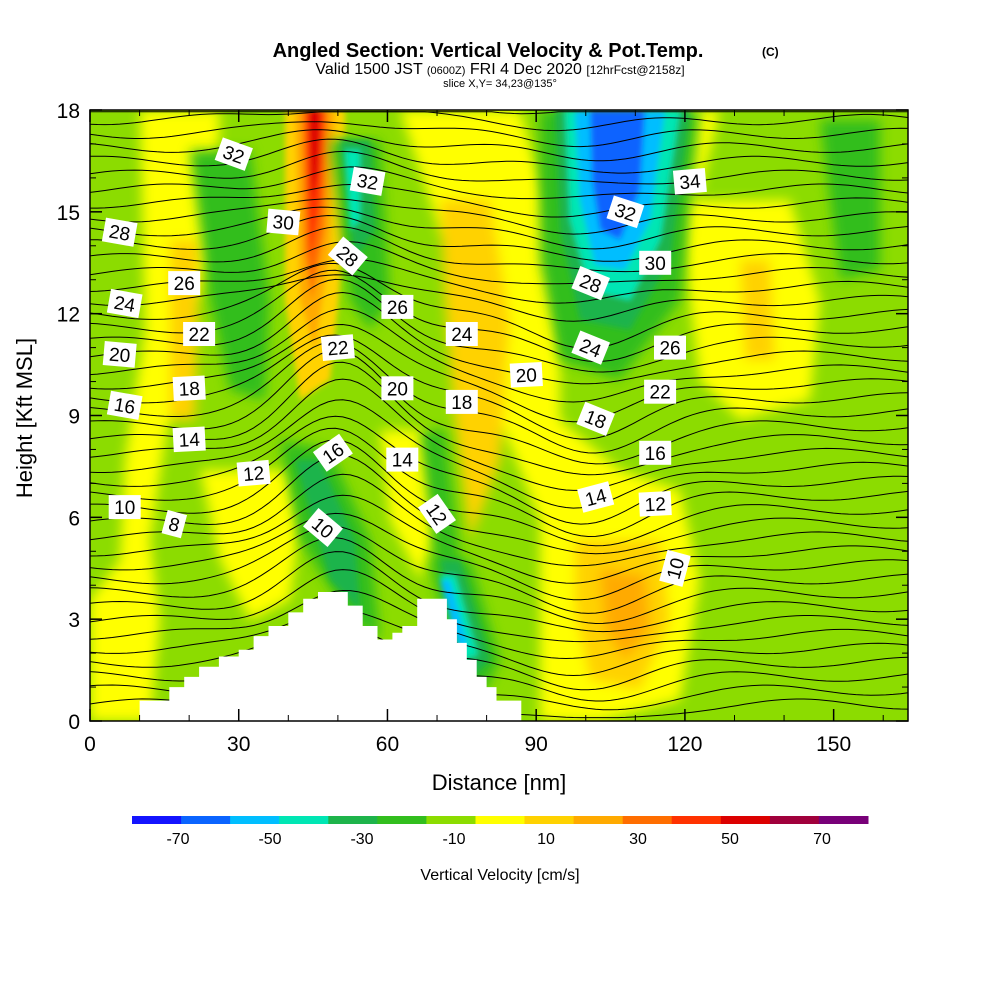 The width and height of the screenshot is (1000, 1005). Describe the element at coordinates (655, 503) in the screenshot. I see `contour-label: 12` at that location.